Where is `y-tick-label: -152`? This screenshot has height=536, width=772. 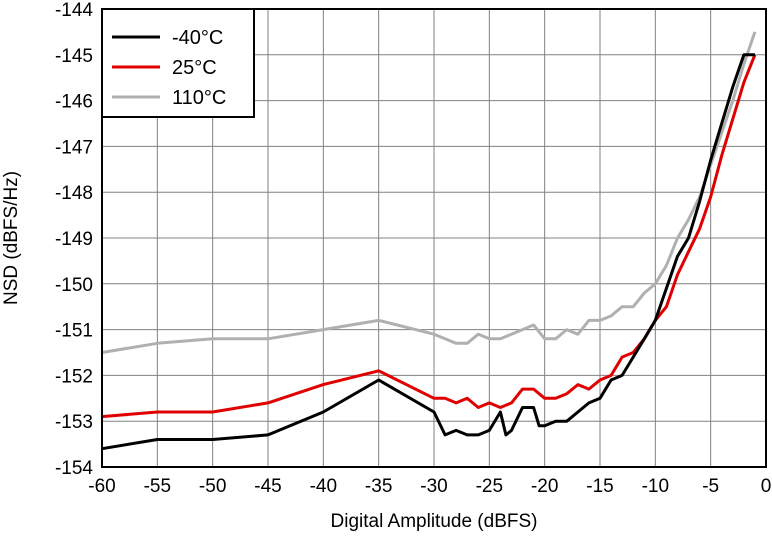
y-tick-label: -152 is located at coordinates (74, 376).